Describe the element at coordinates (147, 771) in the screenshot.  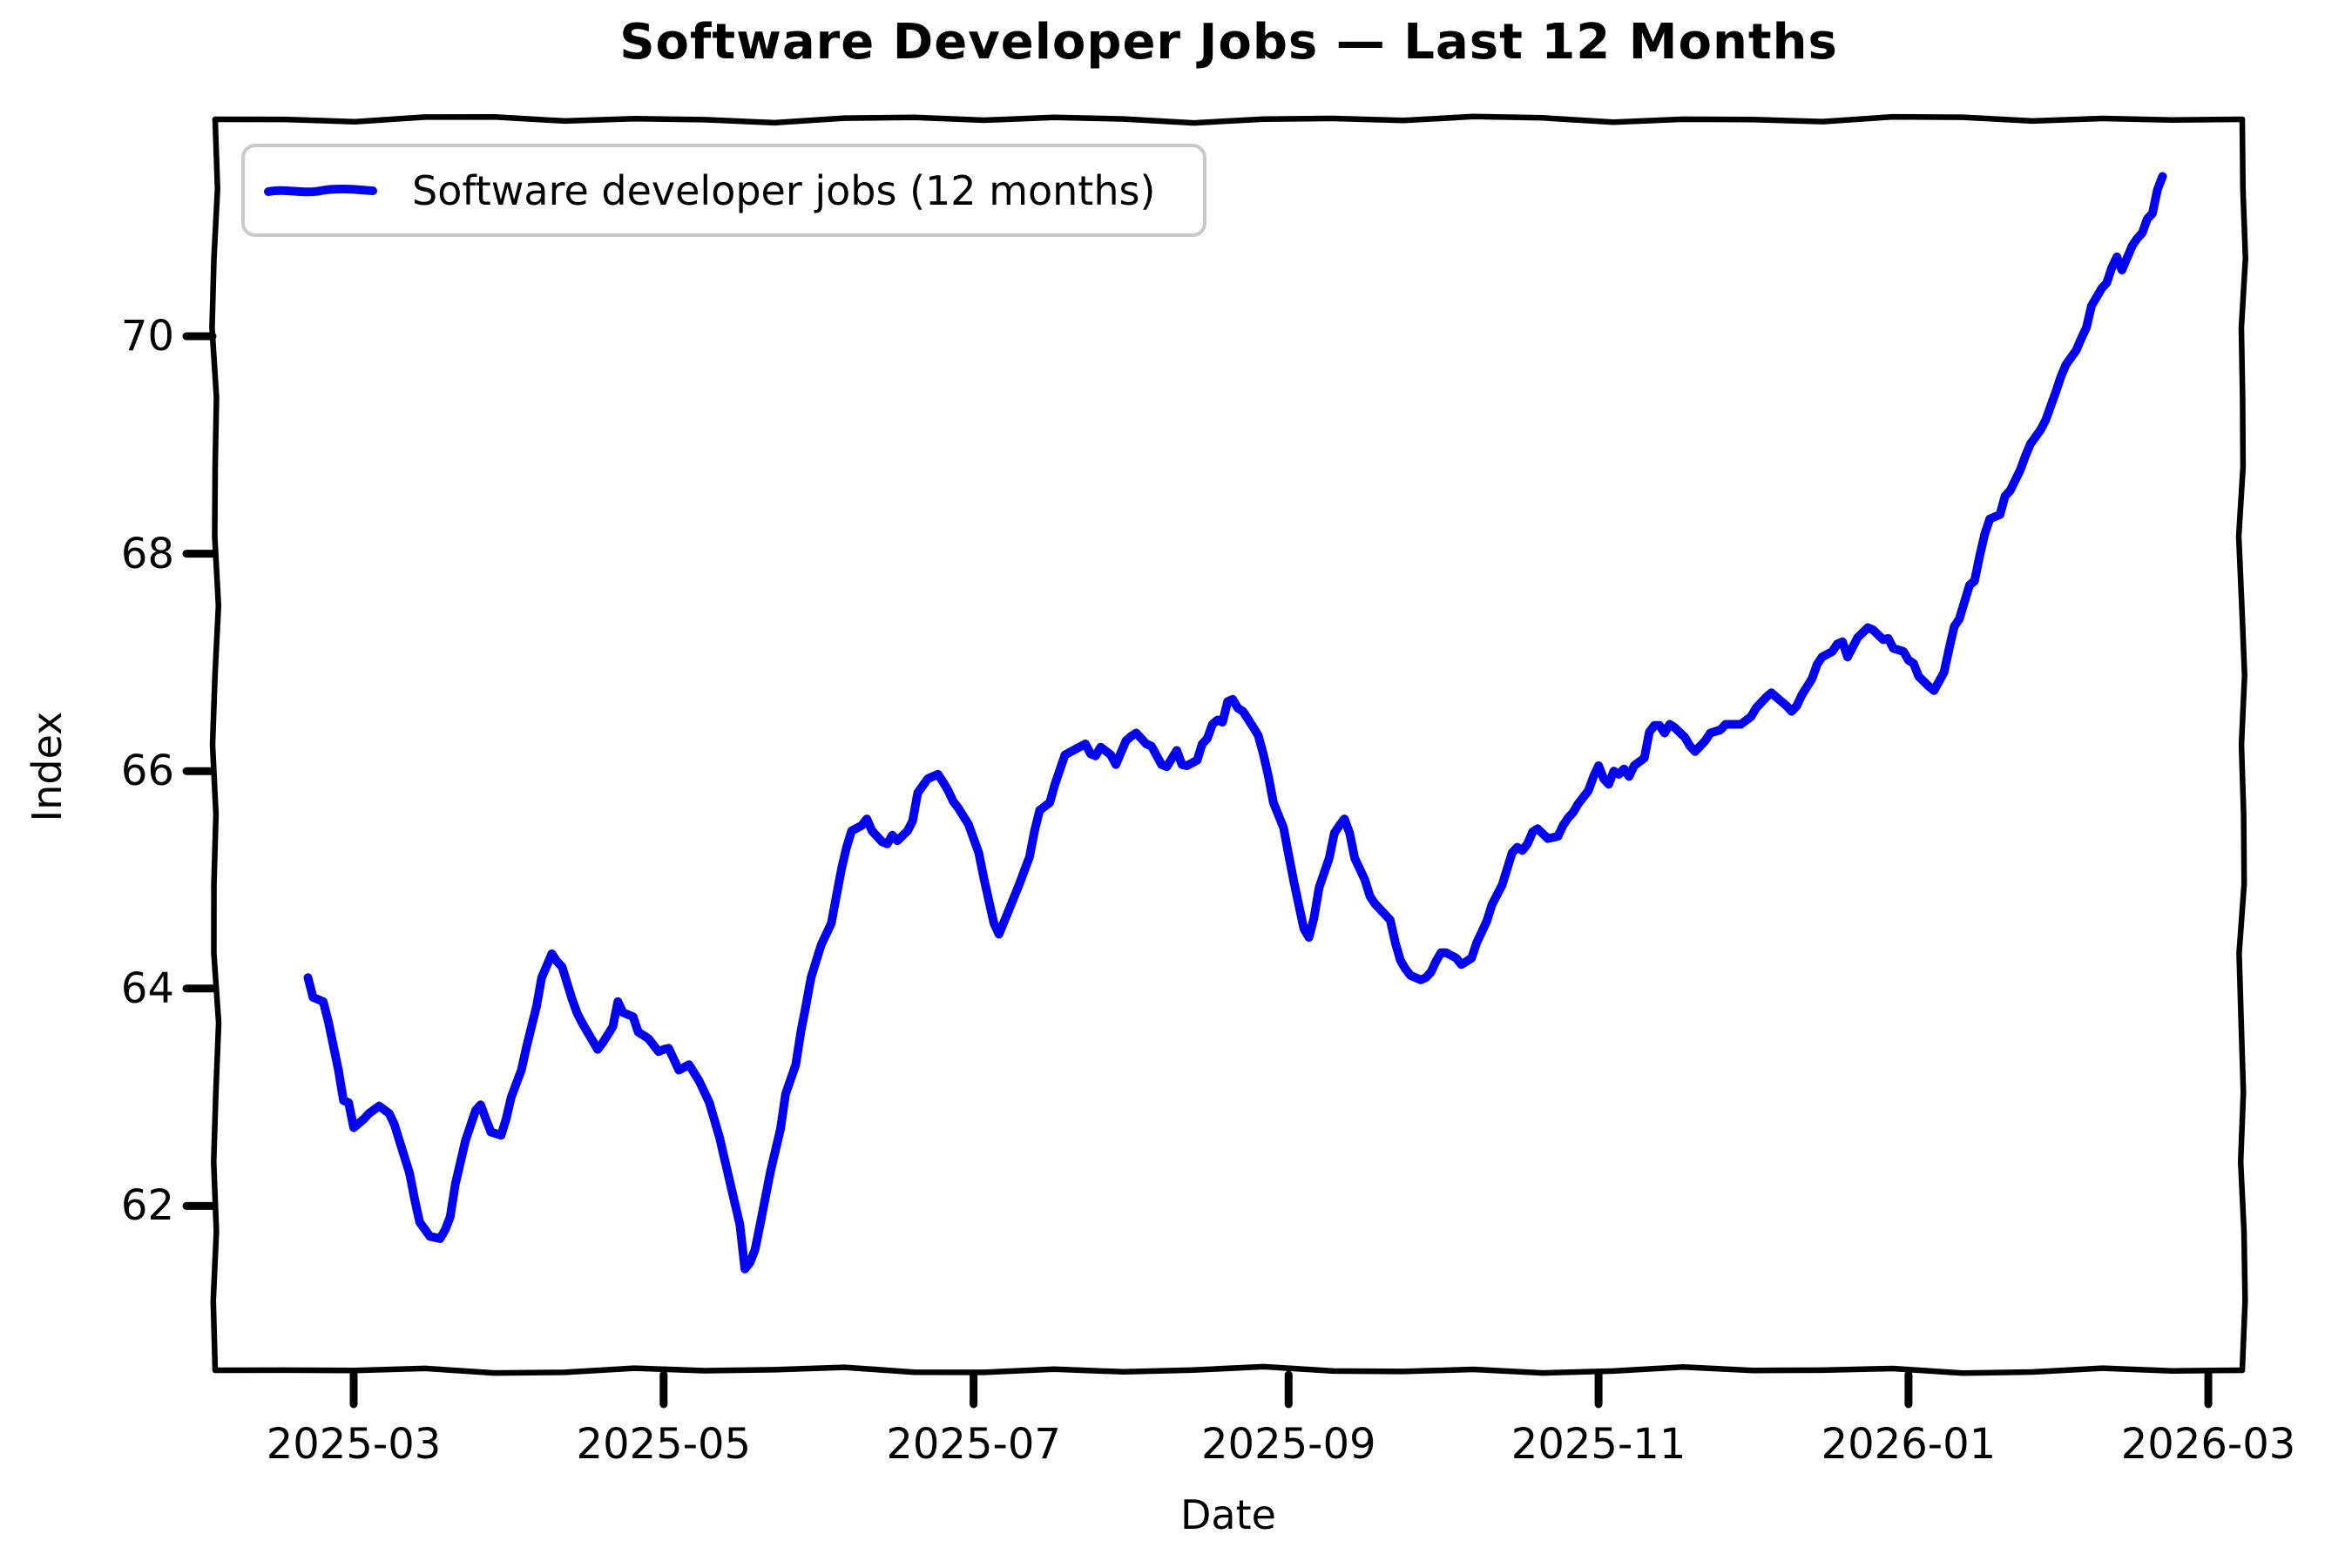
I see `y-tick-label: 66` at that location.